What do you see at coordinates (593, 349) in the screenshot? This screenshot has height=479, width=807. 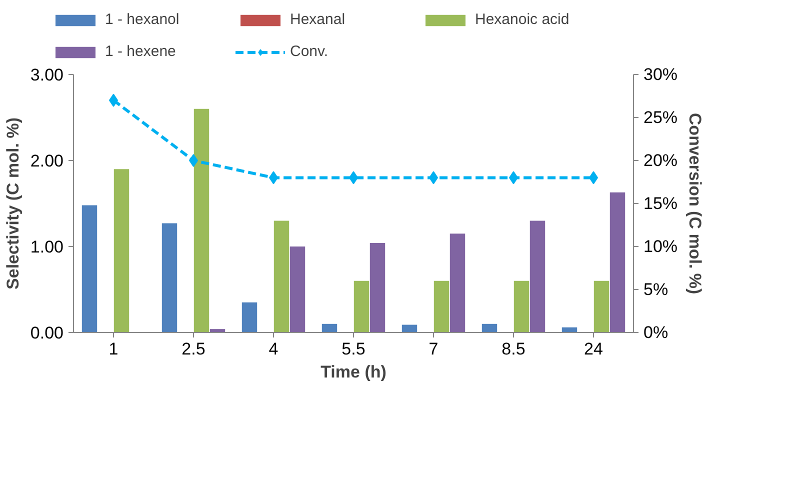 I see `x-tick-label: 24` at bounding box center [593, 349].